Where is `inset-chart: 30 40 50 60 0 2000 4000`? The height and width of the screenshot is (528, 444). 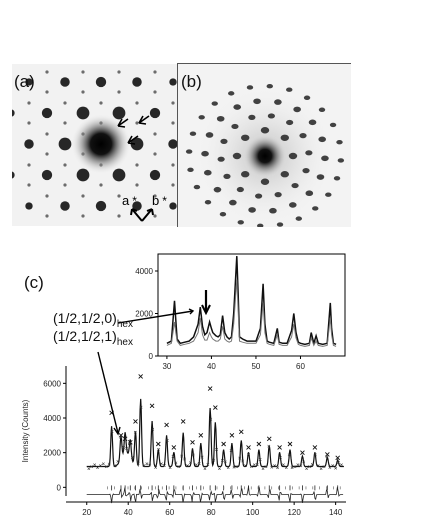
inset-chart: 30 40 50 60 0 2000 4000 is located at coordinates (240, 312).